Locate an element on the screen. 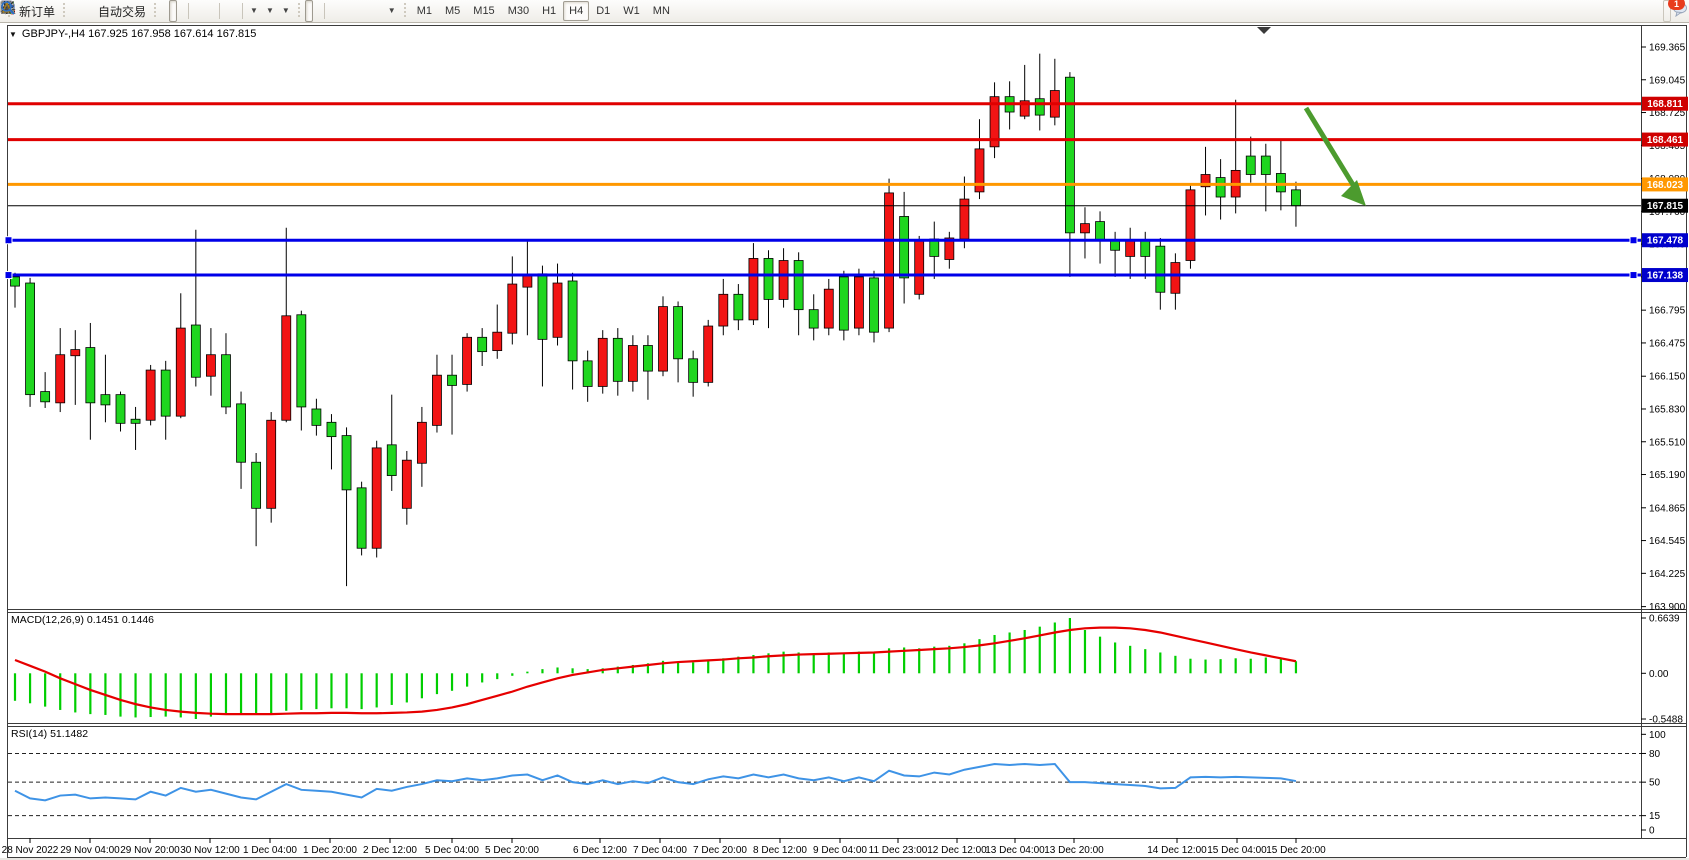 Image resolution: width=1689 pixels, height=860 pixels. svg-text: 166.150 is located at coordinates (1667, 377).